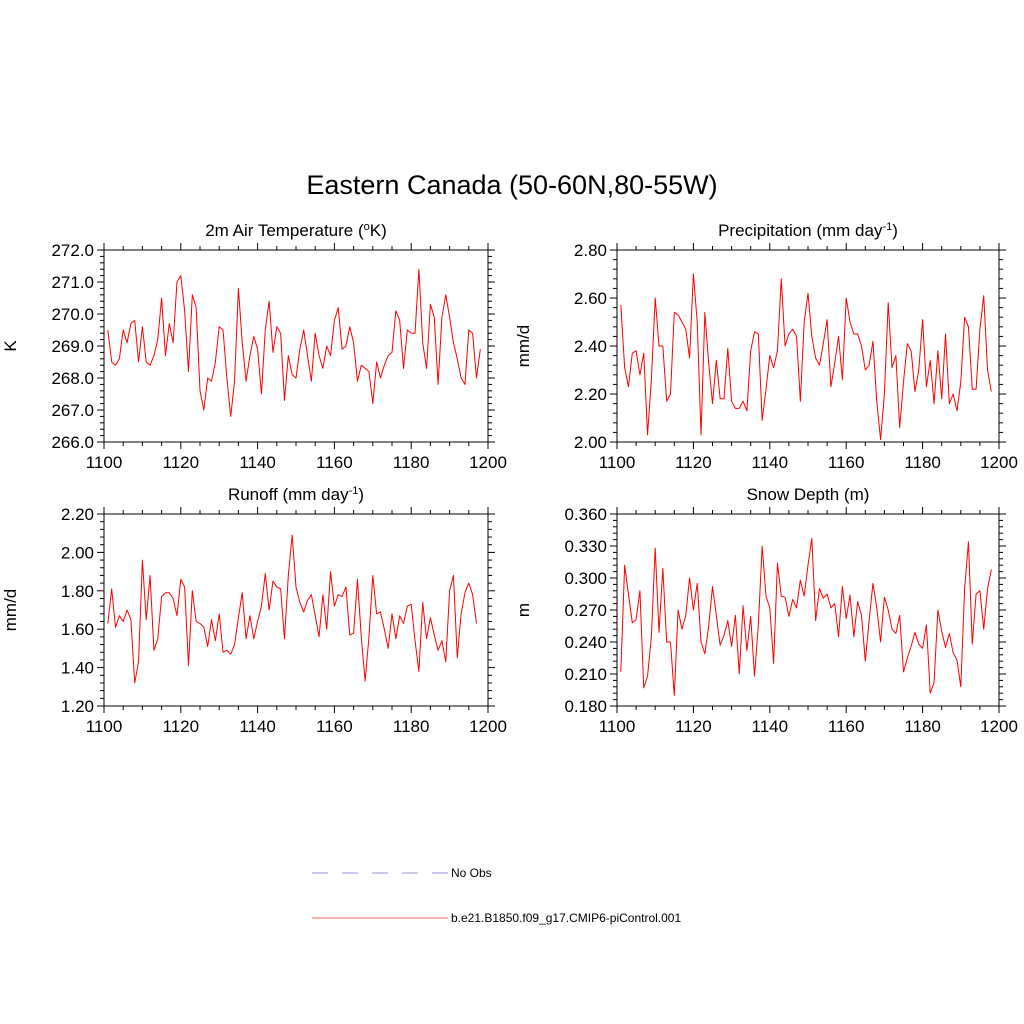 Image resolution: width=1024 pixels, height=1024 pixels. Describe the element at coordinates (511, 185) in the screenshot. I see `figure-title: Eastern Canada (50-60N,80-55W)` at that location.